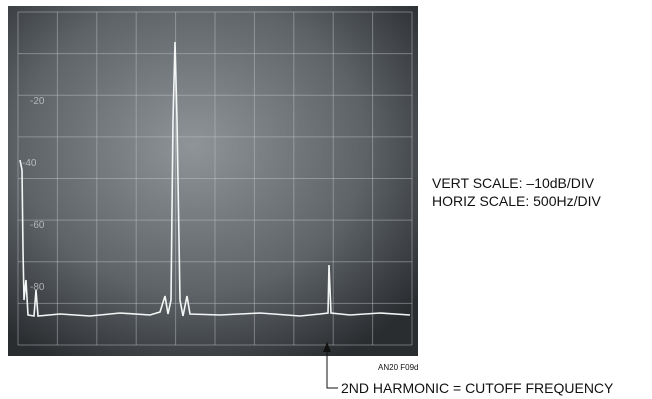  What do you see at coordinates (37, 225) in the screenshot?
I see `screen-label: -60` at bounding box center [37, 225].